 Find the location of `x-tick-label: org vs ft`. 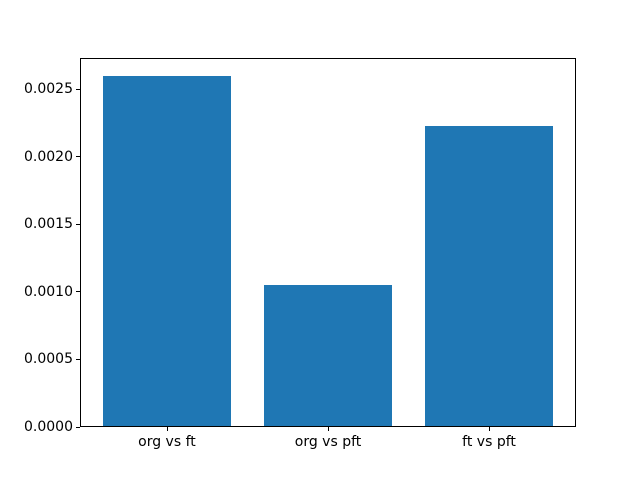

x-tick-label: org vs ft is located at coordinates (167, 442).